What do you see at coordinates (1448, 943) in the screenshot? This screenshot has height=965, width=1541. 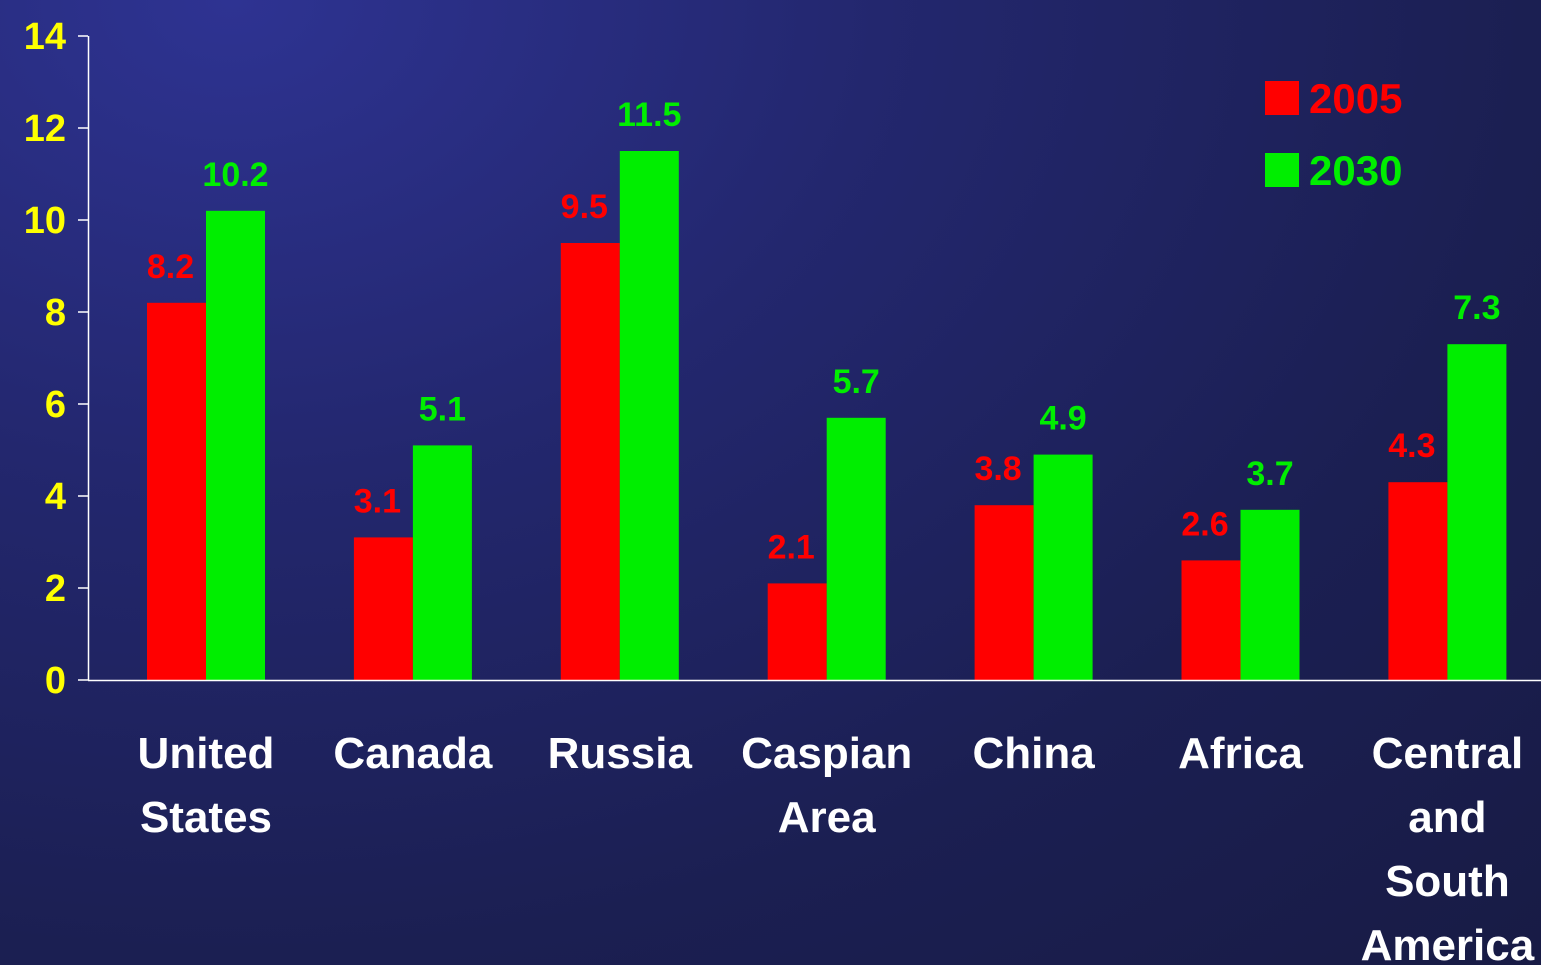 I see `category-label: America` at bounding box center [1448, 943].